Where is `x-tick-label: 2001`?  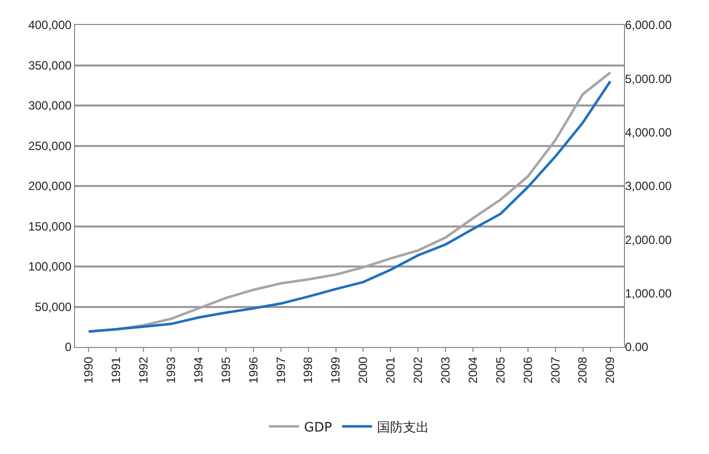 x-tick-label: 2001 is located at coordinates (391, 370).